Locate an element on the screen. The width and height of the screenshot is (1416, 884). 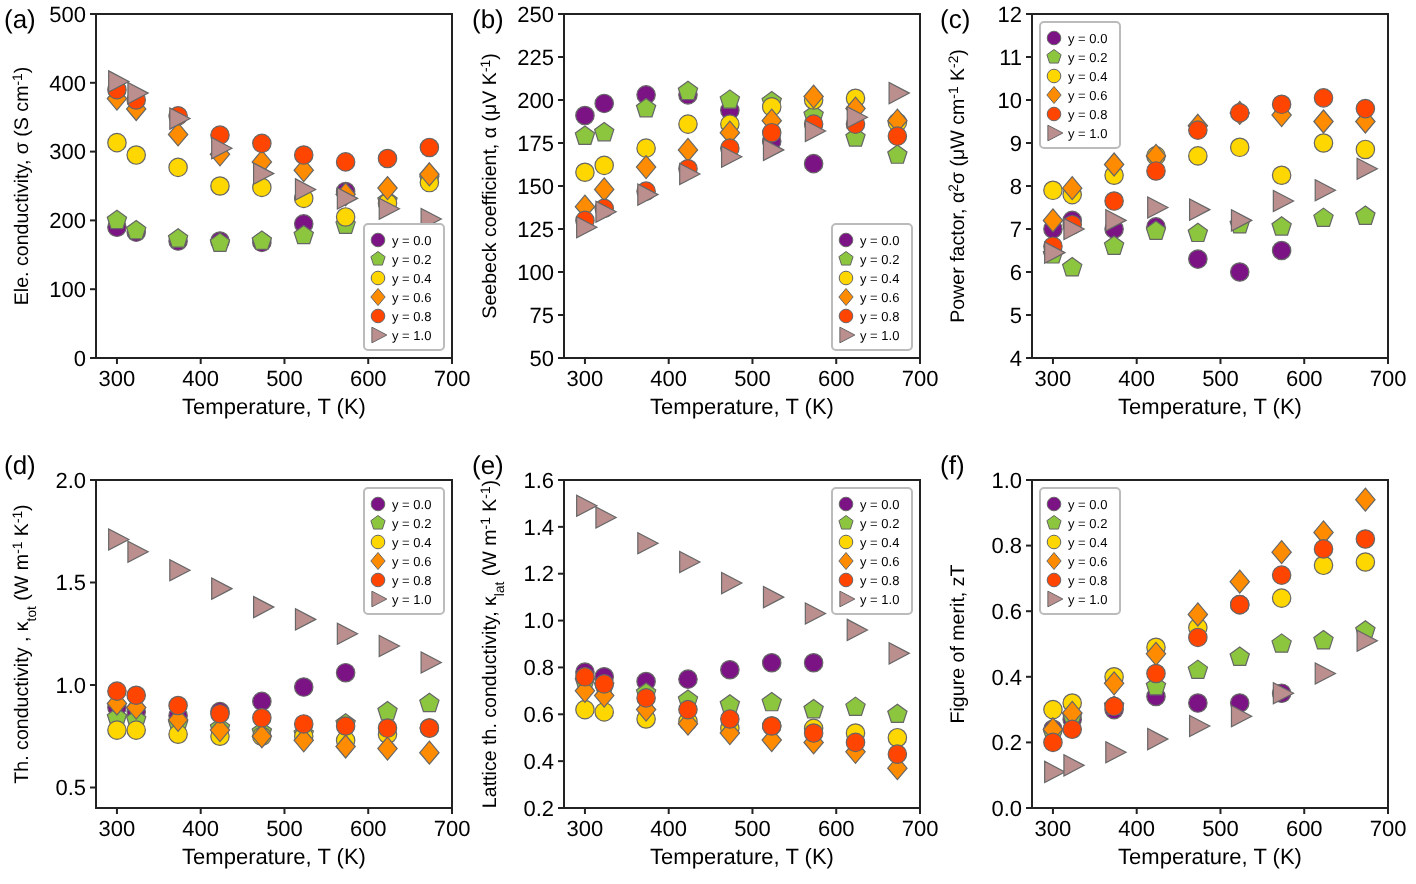
y-tick-label: 0.2 is located at coordinates (538, 809).